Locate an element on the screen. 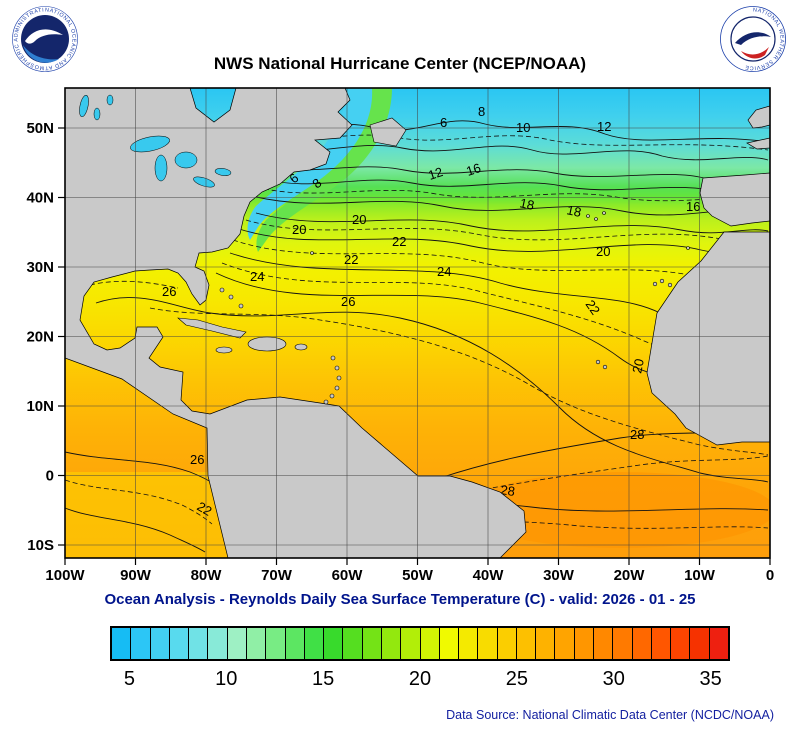 This screenshot has width=800, height=737. lon-tick-label: 80W is located at coordinates (207, 573).